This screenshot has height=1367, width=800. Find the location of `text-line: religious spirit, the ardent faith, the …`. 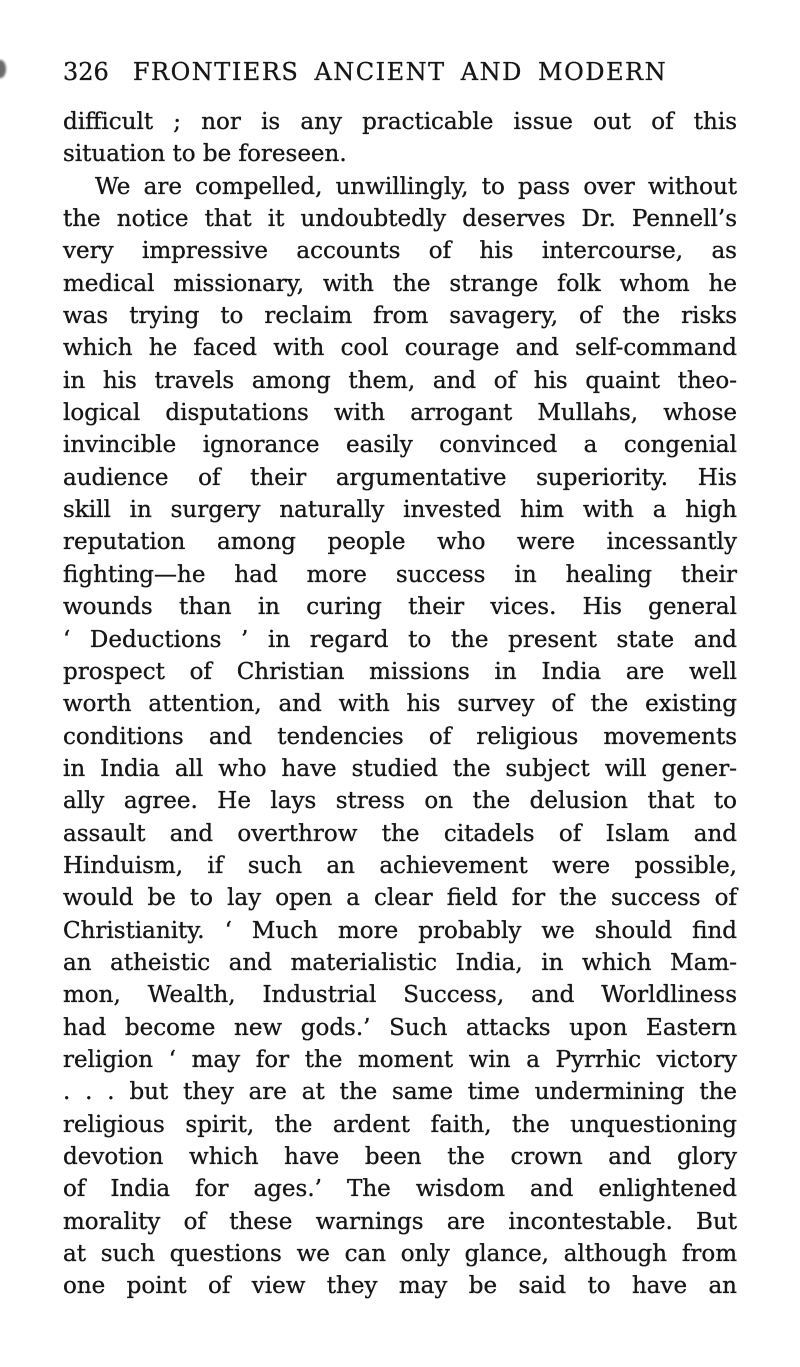

text-line: religious spirit, the ardent faith, the … is located at coordinates (400, 1124).